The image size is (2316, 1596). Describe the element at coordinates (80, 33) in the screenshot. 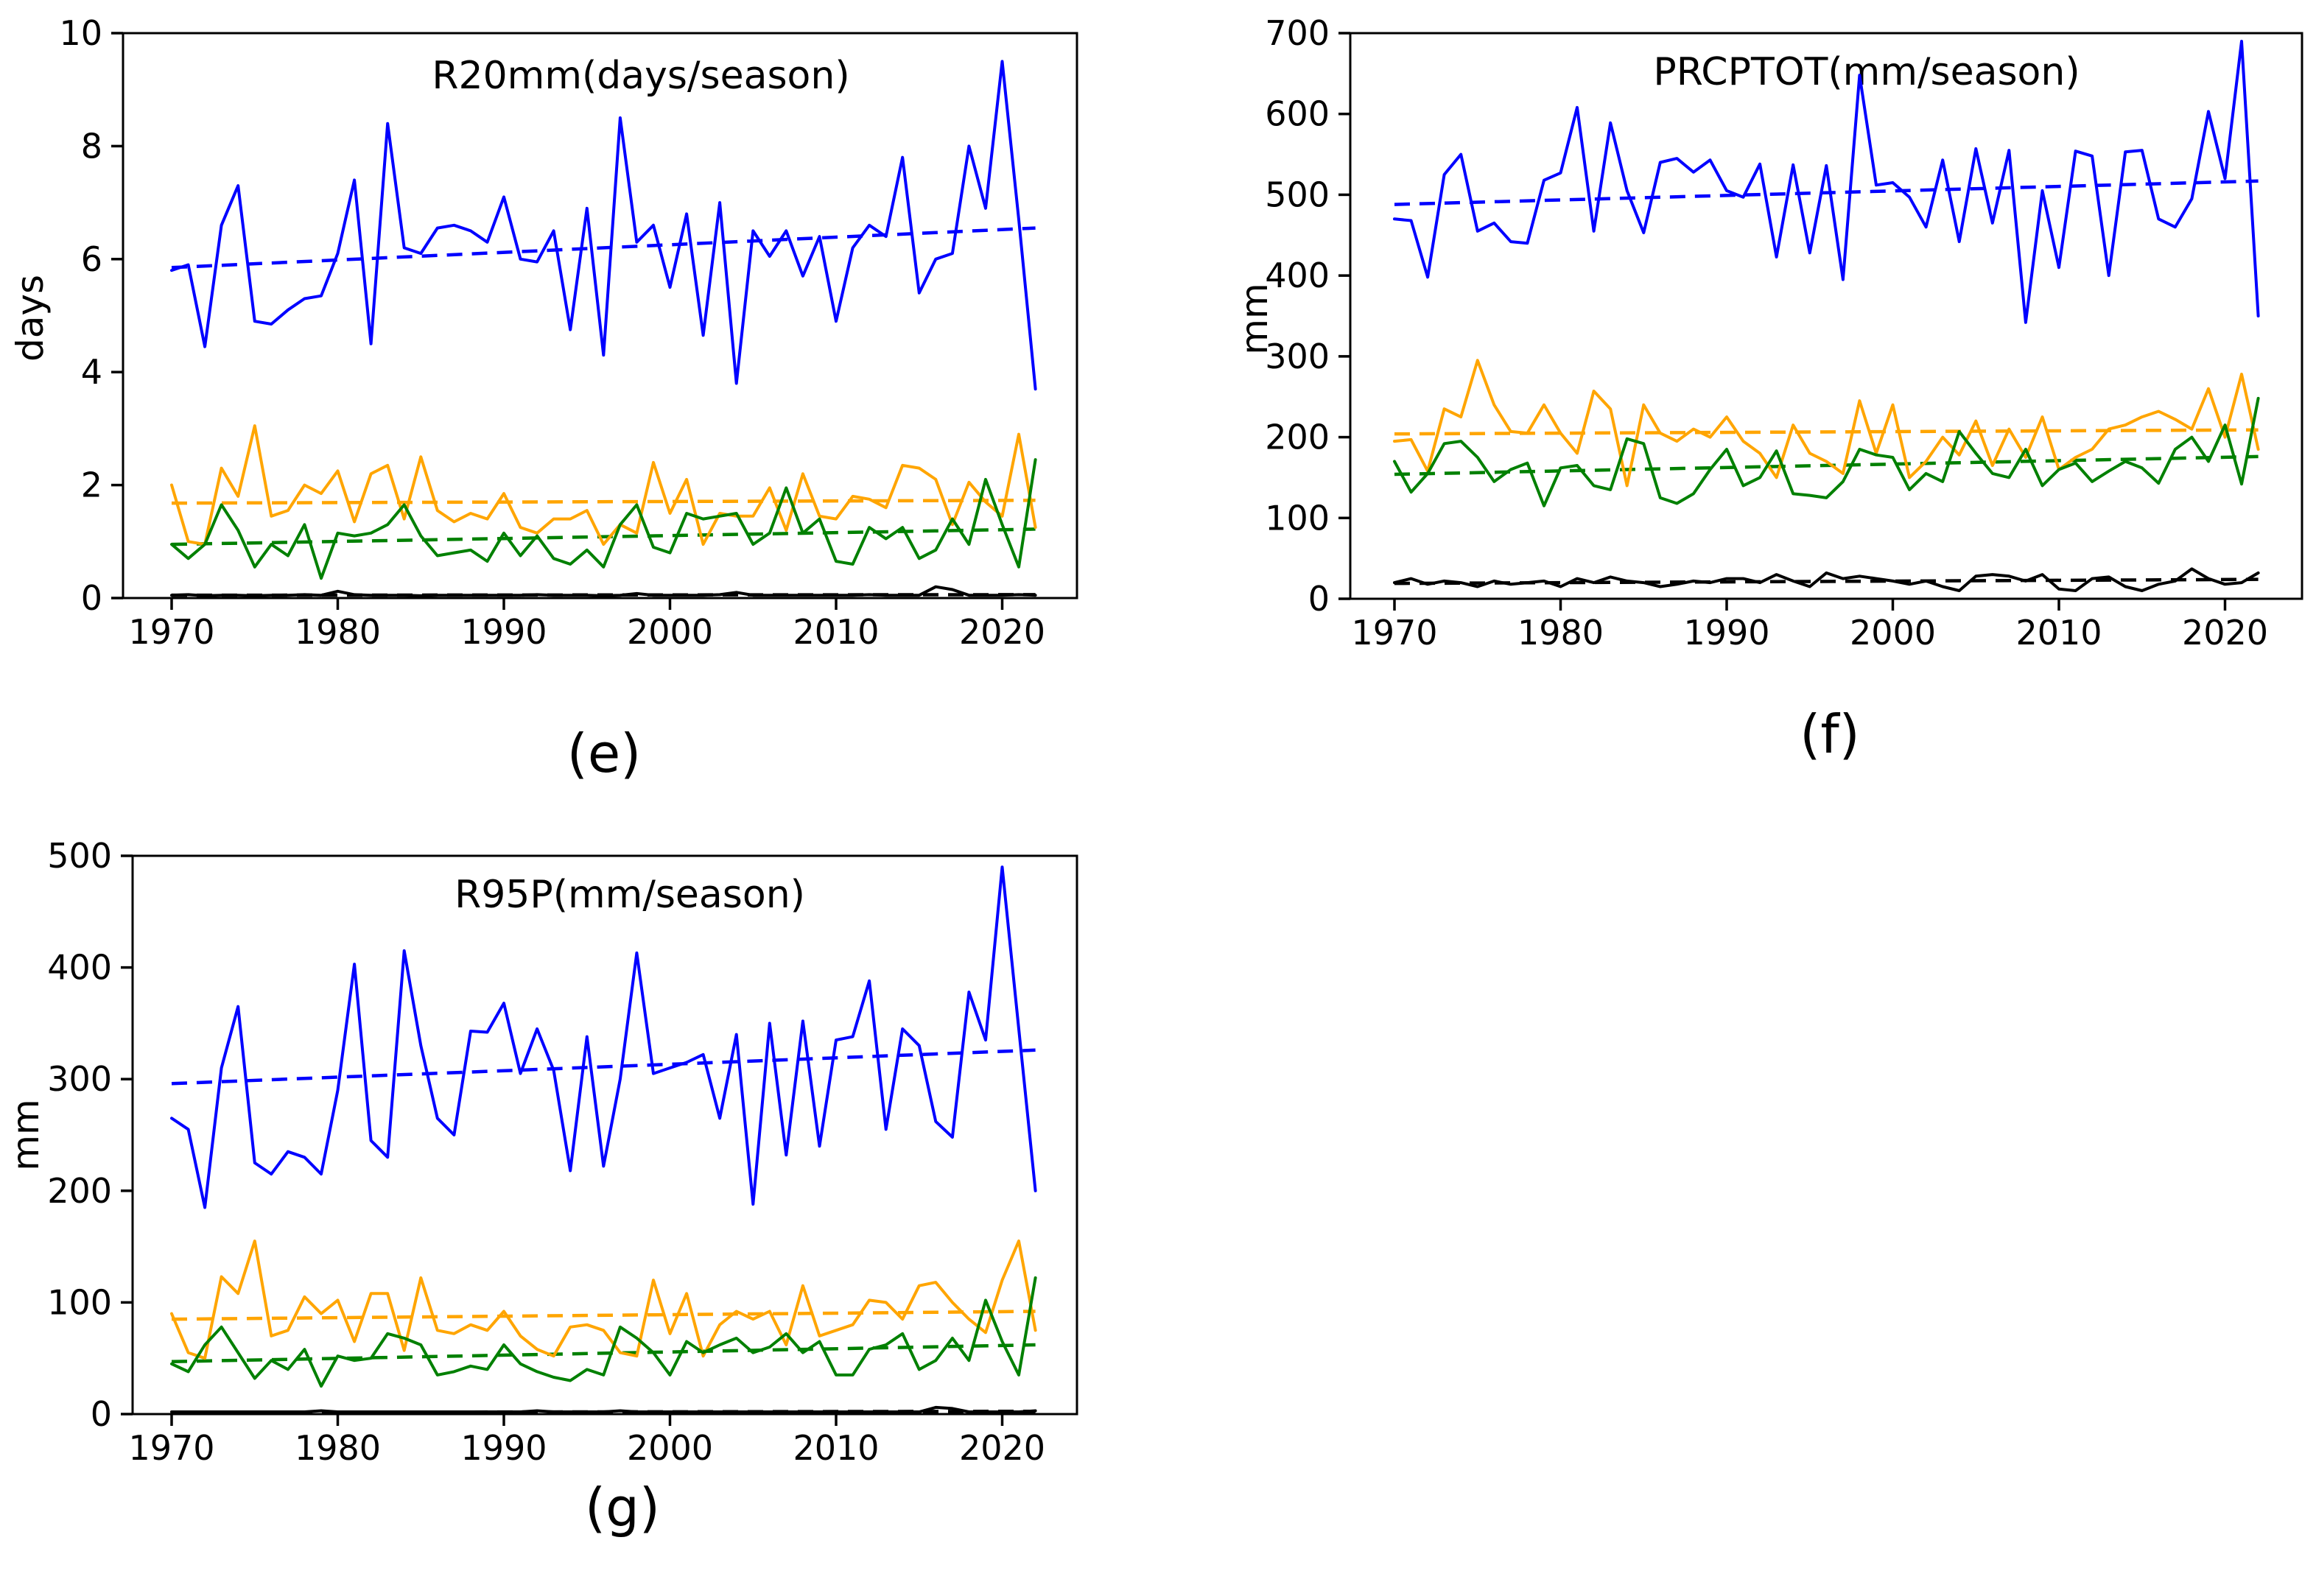

I see `y-tick-label: 10` at that location.